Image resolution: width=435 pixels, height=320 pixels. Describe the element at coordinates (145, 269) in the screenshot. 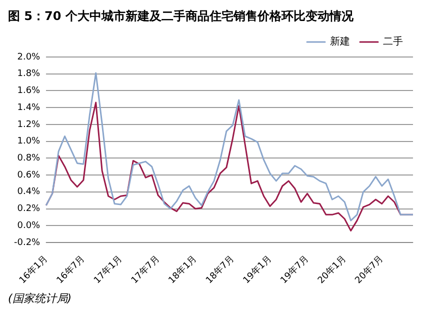

I see `x-tick-label: 17年7月` at that location.